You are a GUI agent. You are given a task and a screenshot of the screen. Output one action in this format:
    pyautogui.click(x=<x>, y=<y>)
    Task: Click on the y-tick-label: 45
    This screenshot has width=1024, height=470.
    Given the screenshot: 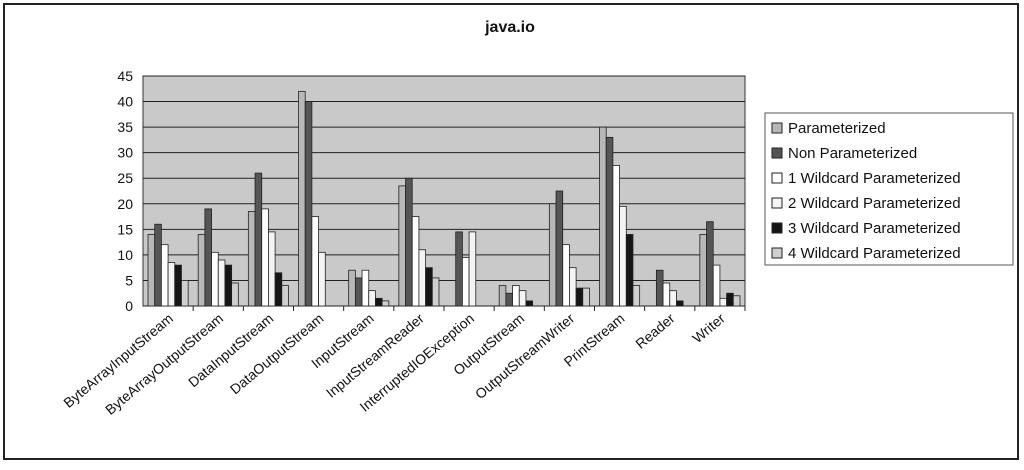 What is the action you would take?
    pyautogui.click(x=125, y=76)
    